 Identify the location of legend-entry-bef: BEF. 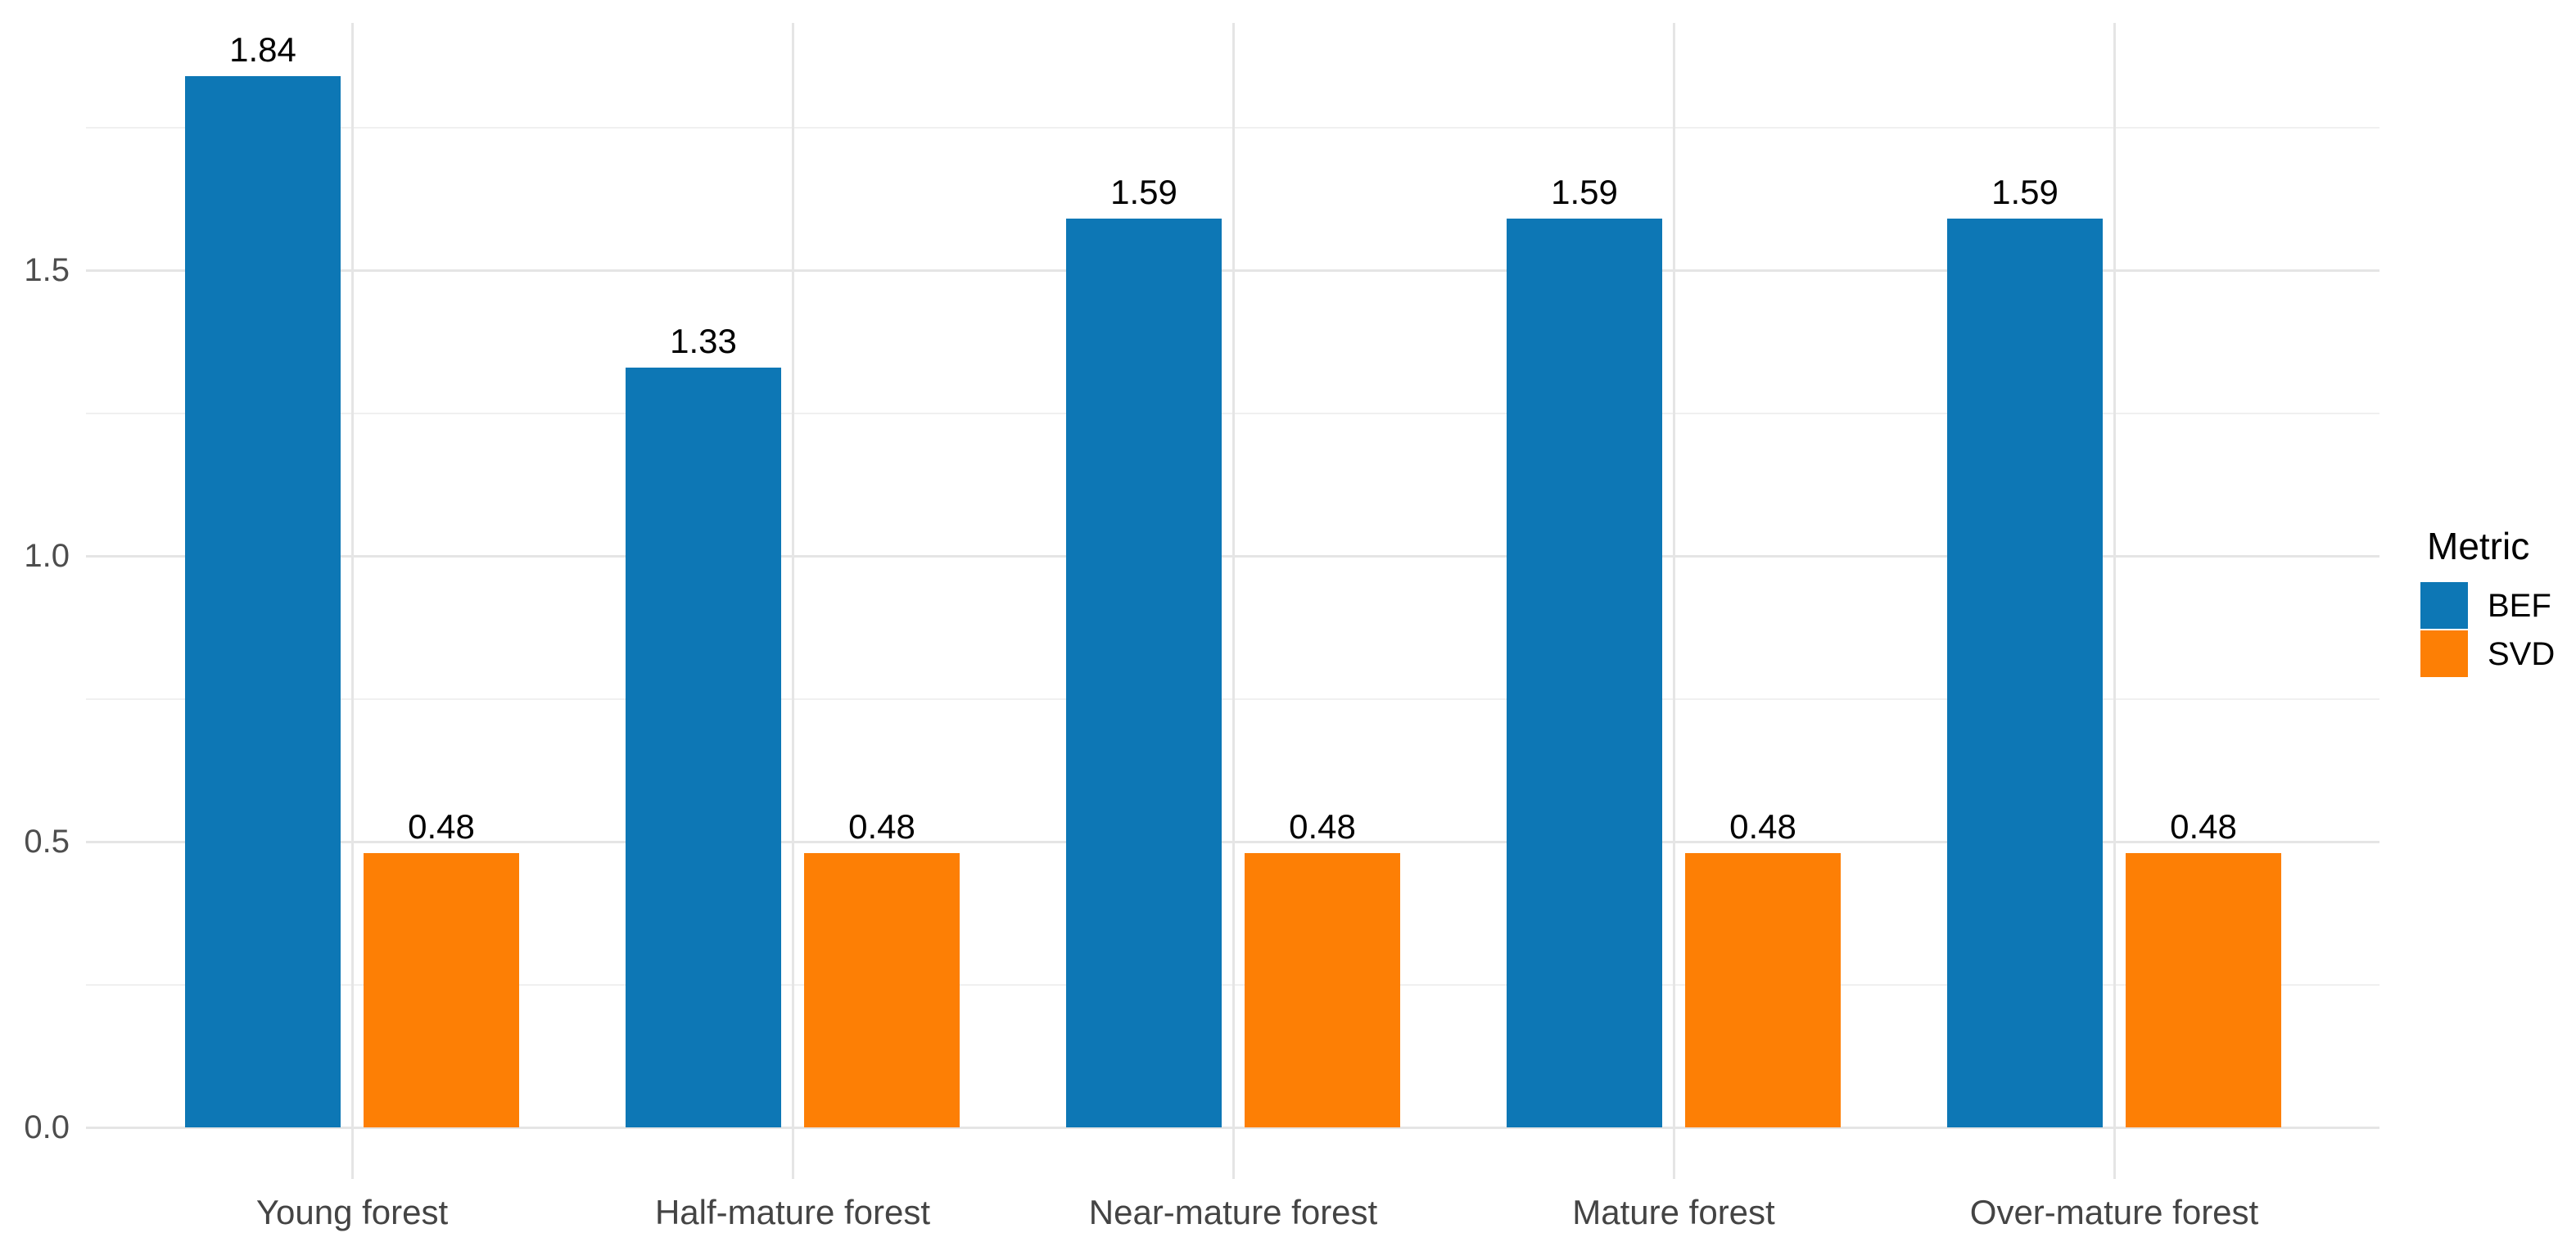
(2487, 605).